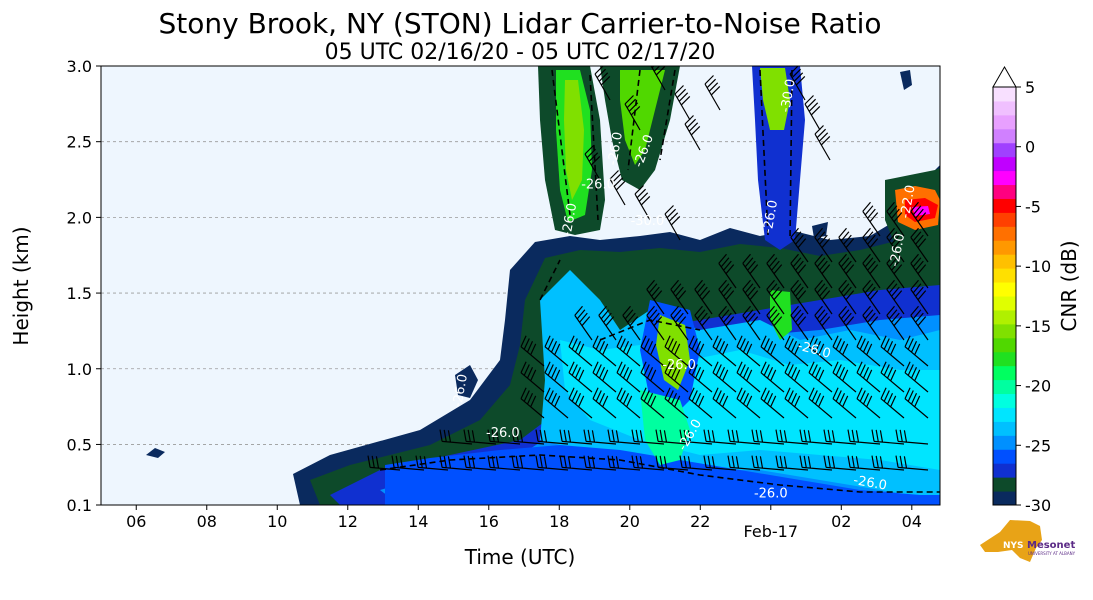 This screenshot has height=600, width=1093. What do you see at coordinates (1038, 386) in the screenshot?
I see `colorbar-tick-label: -20` at bounding box center [1038, 386].